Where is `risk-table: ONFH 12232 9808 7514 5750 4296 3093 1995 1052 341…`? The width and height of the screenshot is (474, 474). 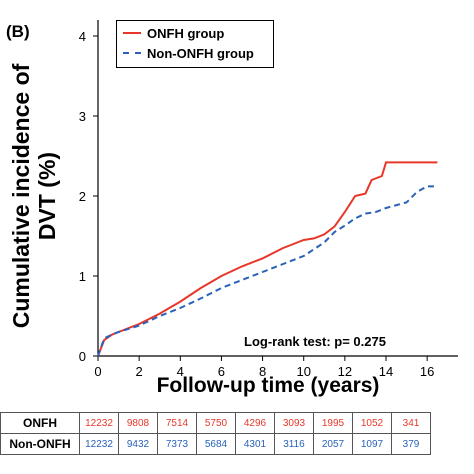 risk-table: ONFH 12232 9808 7514 5750 4296 3093 1995 1052 341… is located at coordinates (215, 433).